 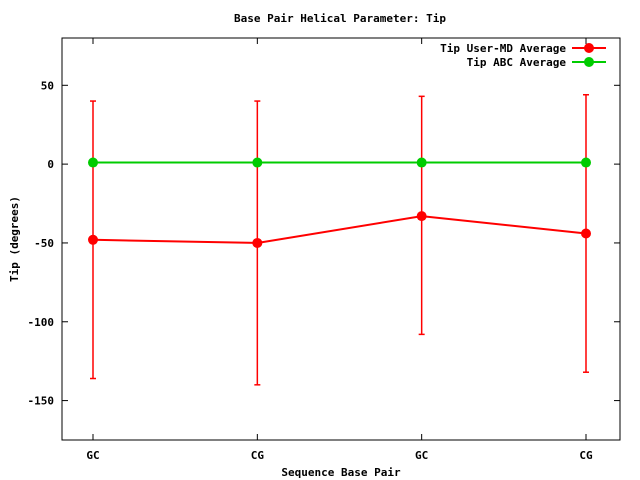 What do you see at coordinates (517, 62) in the screenshot?
I see `legend-label: Tip ABC Average` at bounding box center [517, 62].